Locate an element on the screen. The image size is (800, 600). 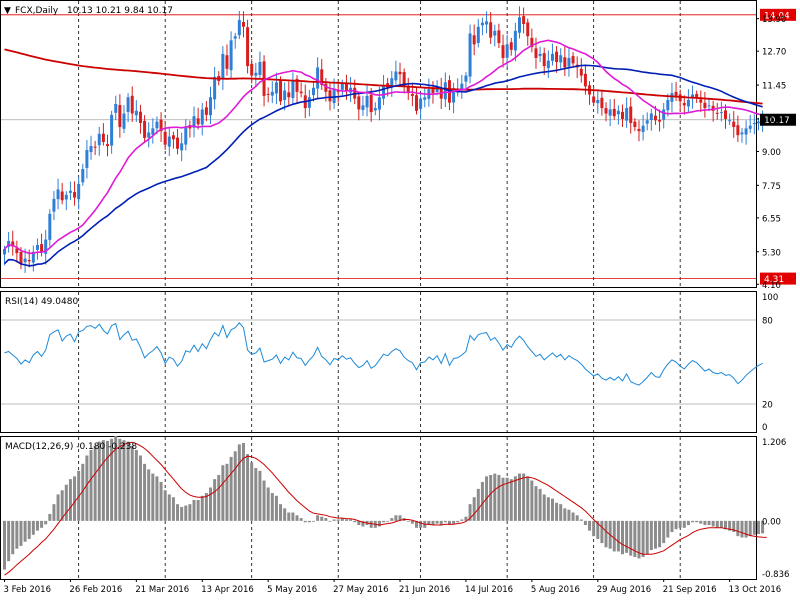
price-tick-label-0: 4.10 is located at coordinates (771, 286).